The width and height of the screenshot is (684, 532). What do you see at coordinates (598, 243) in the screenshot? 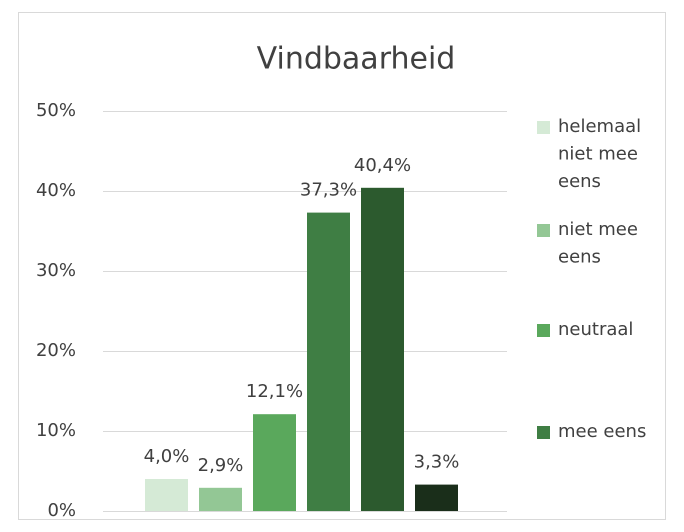
I see `legend-label: niet mee eens` at bounding box center [598, 243].